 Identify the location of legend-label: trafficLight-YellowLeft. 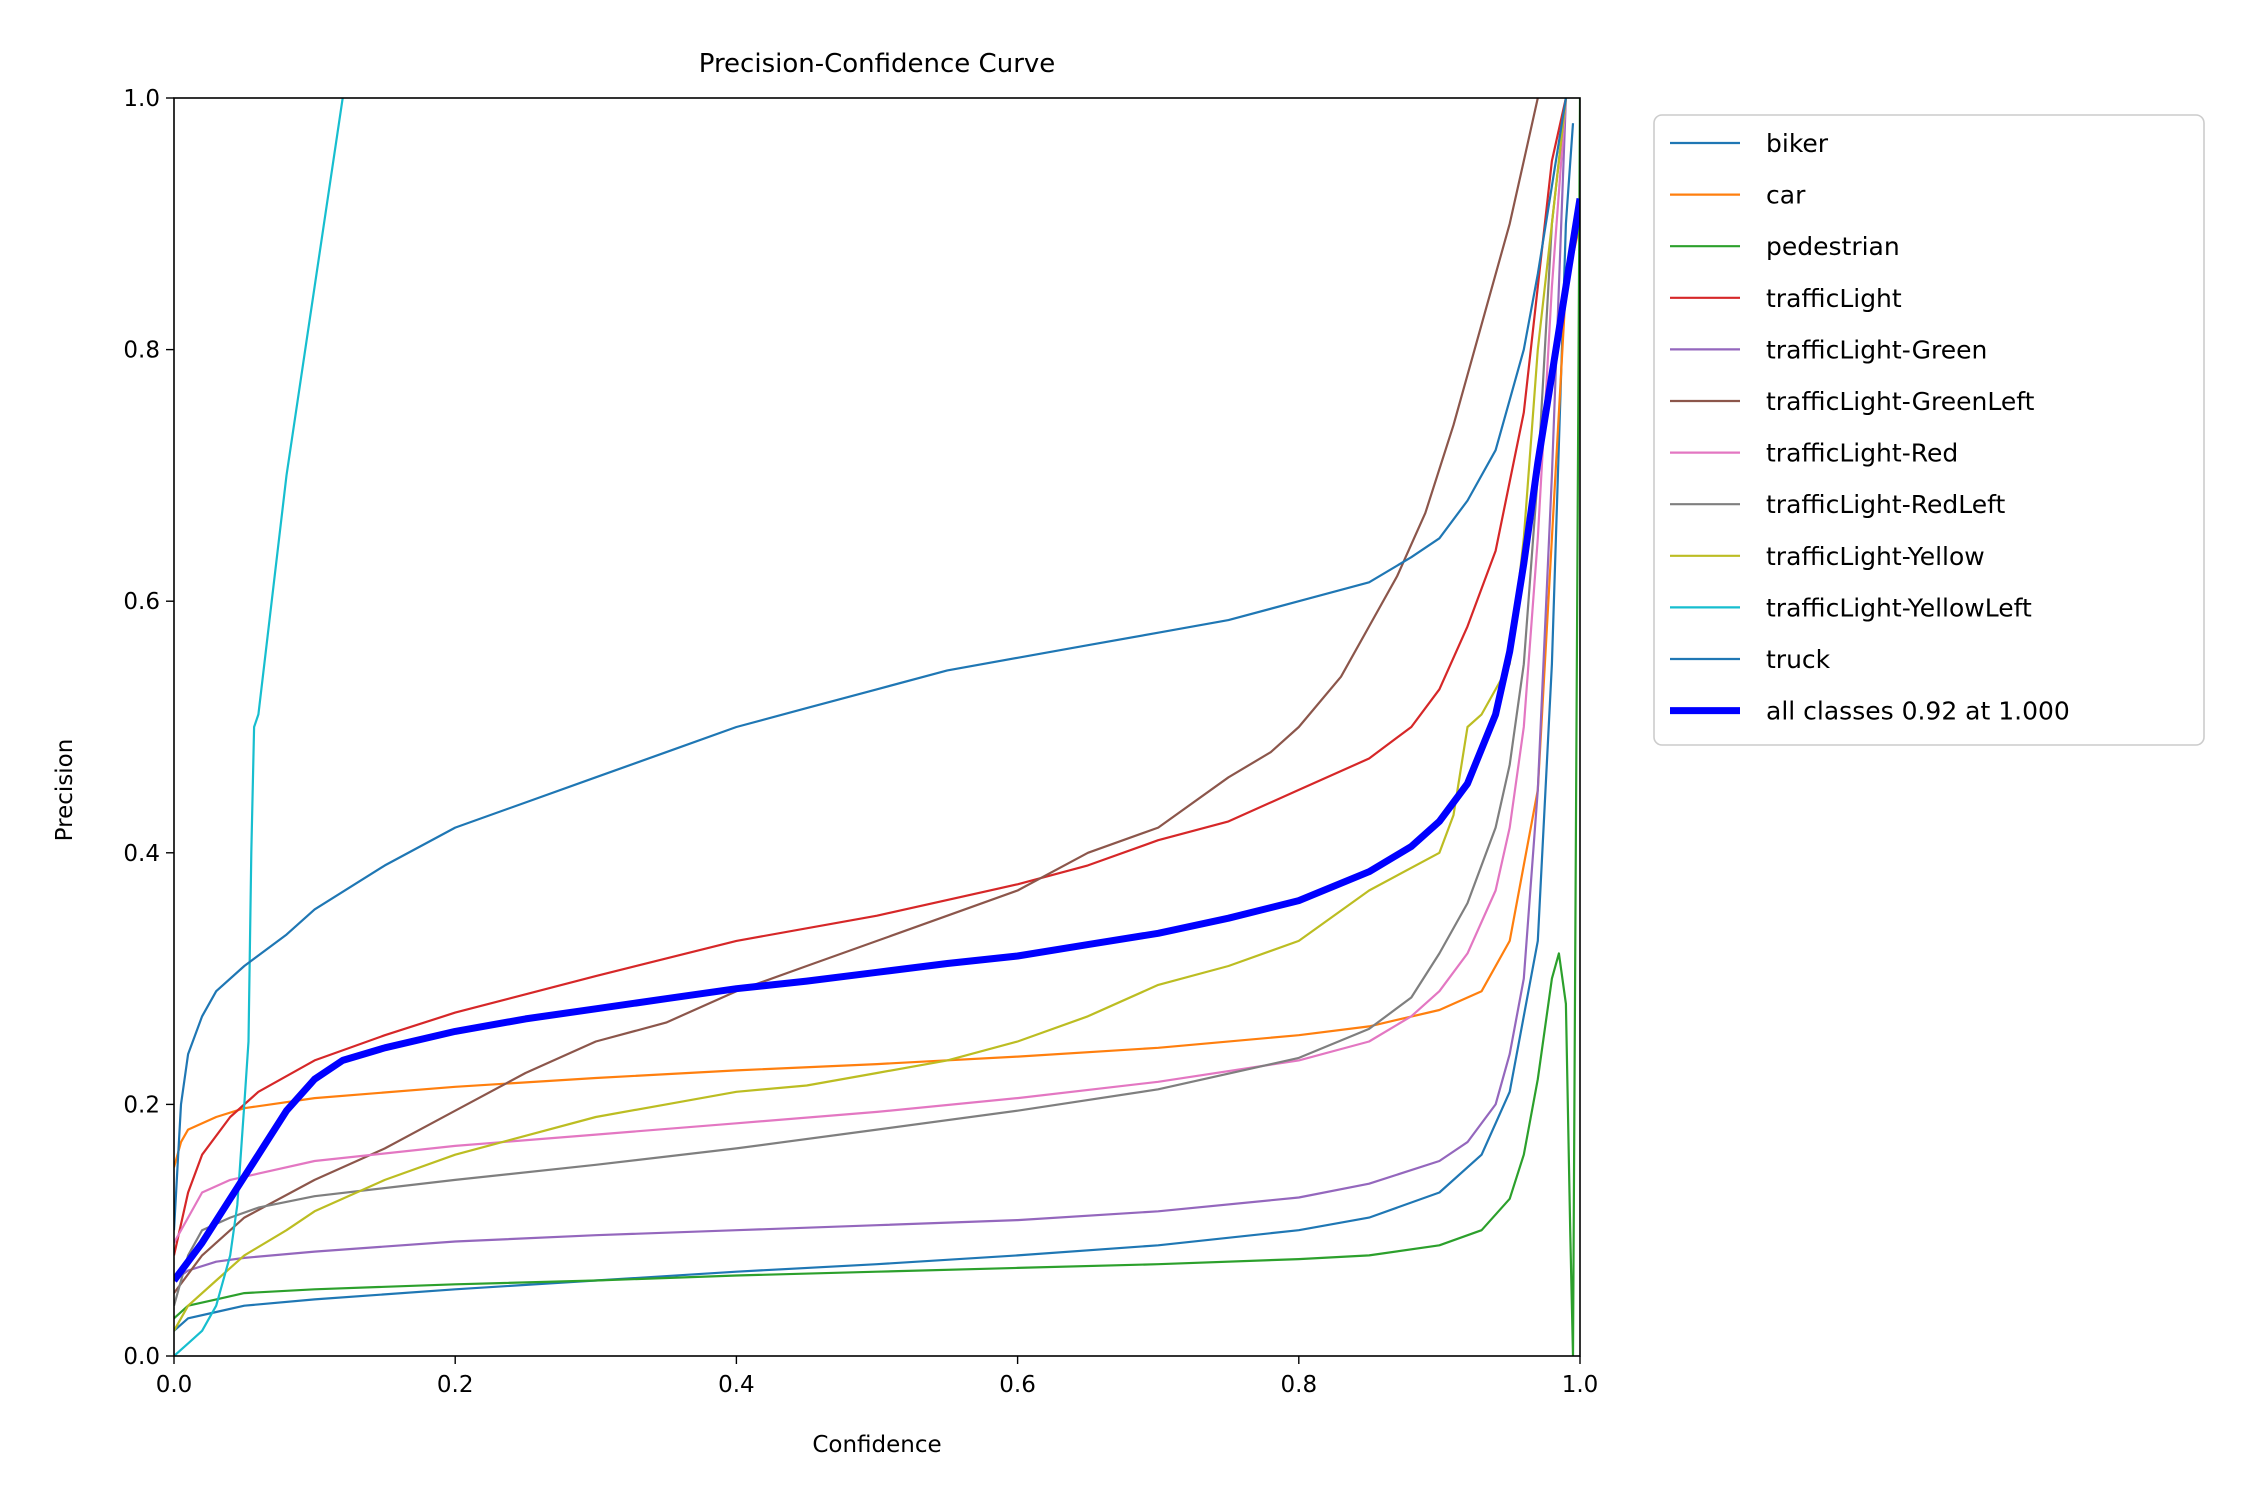
(1899, 607).